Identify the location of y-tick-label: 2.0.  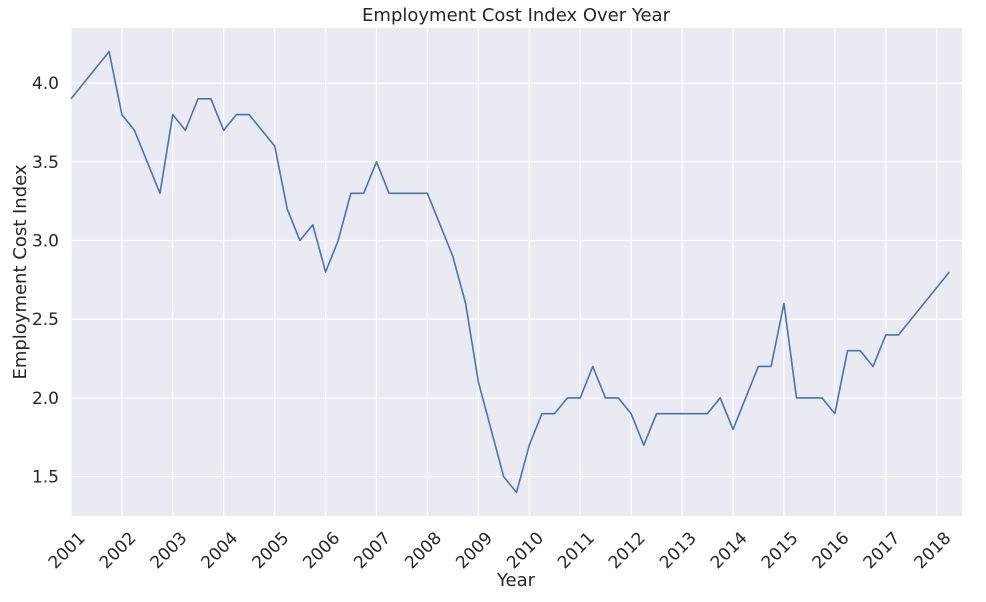
(45, 399).